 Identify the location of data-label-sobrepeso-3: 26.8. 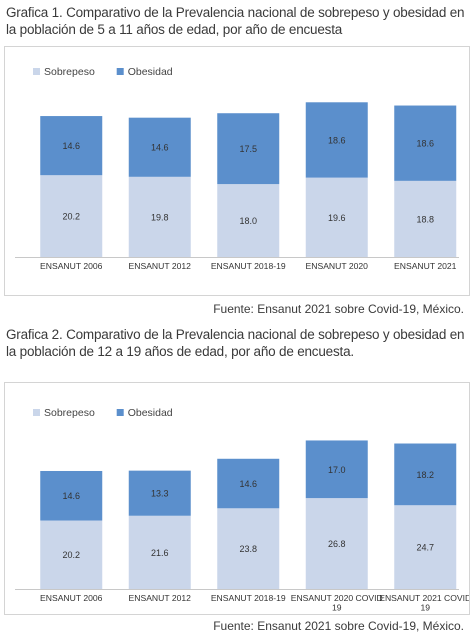
(337, 544).